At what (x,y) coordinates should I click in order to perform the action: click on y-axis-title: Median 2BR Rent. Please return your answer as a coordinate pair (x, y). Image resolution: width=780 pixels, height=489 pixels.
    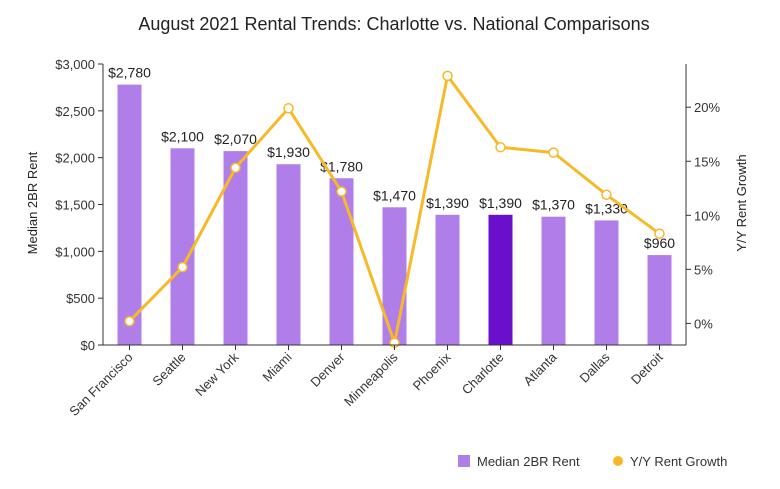
    Looking at the image, I should click on (32, 202).